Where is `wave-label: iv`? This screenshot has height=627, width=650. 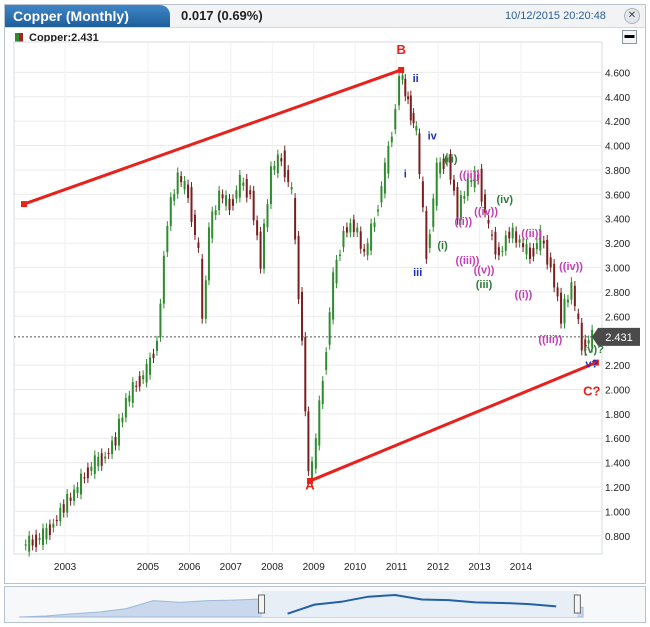
wave-label: iv is located at coordinates (433, 136).